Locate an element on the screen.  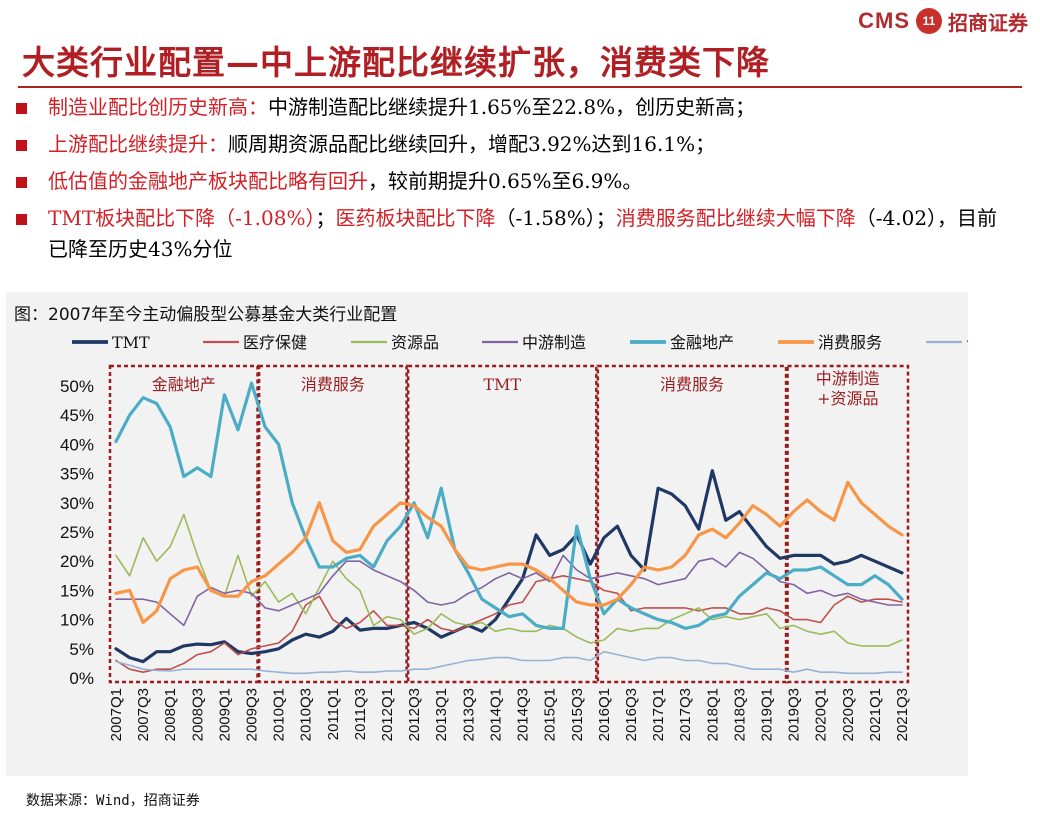
x-tick-label: 2021Q1 is located at coordinates (875, 714).